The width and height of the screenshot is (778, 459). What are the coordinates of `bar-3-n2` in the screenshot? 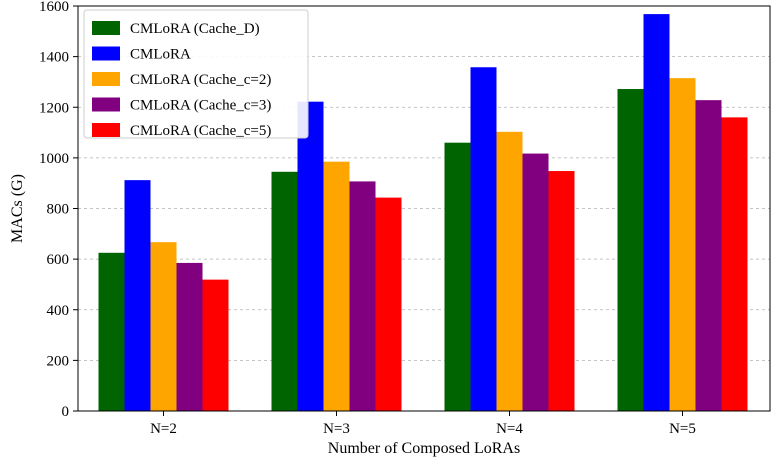 It's located at (163, 326).